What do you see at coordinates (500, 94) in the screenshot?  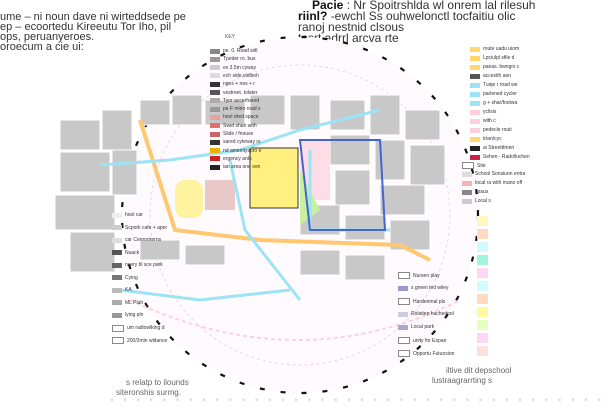 I see `legend-label: parlened cycler` at bounding box center [500, 94].